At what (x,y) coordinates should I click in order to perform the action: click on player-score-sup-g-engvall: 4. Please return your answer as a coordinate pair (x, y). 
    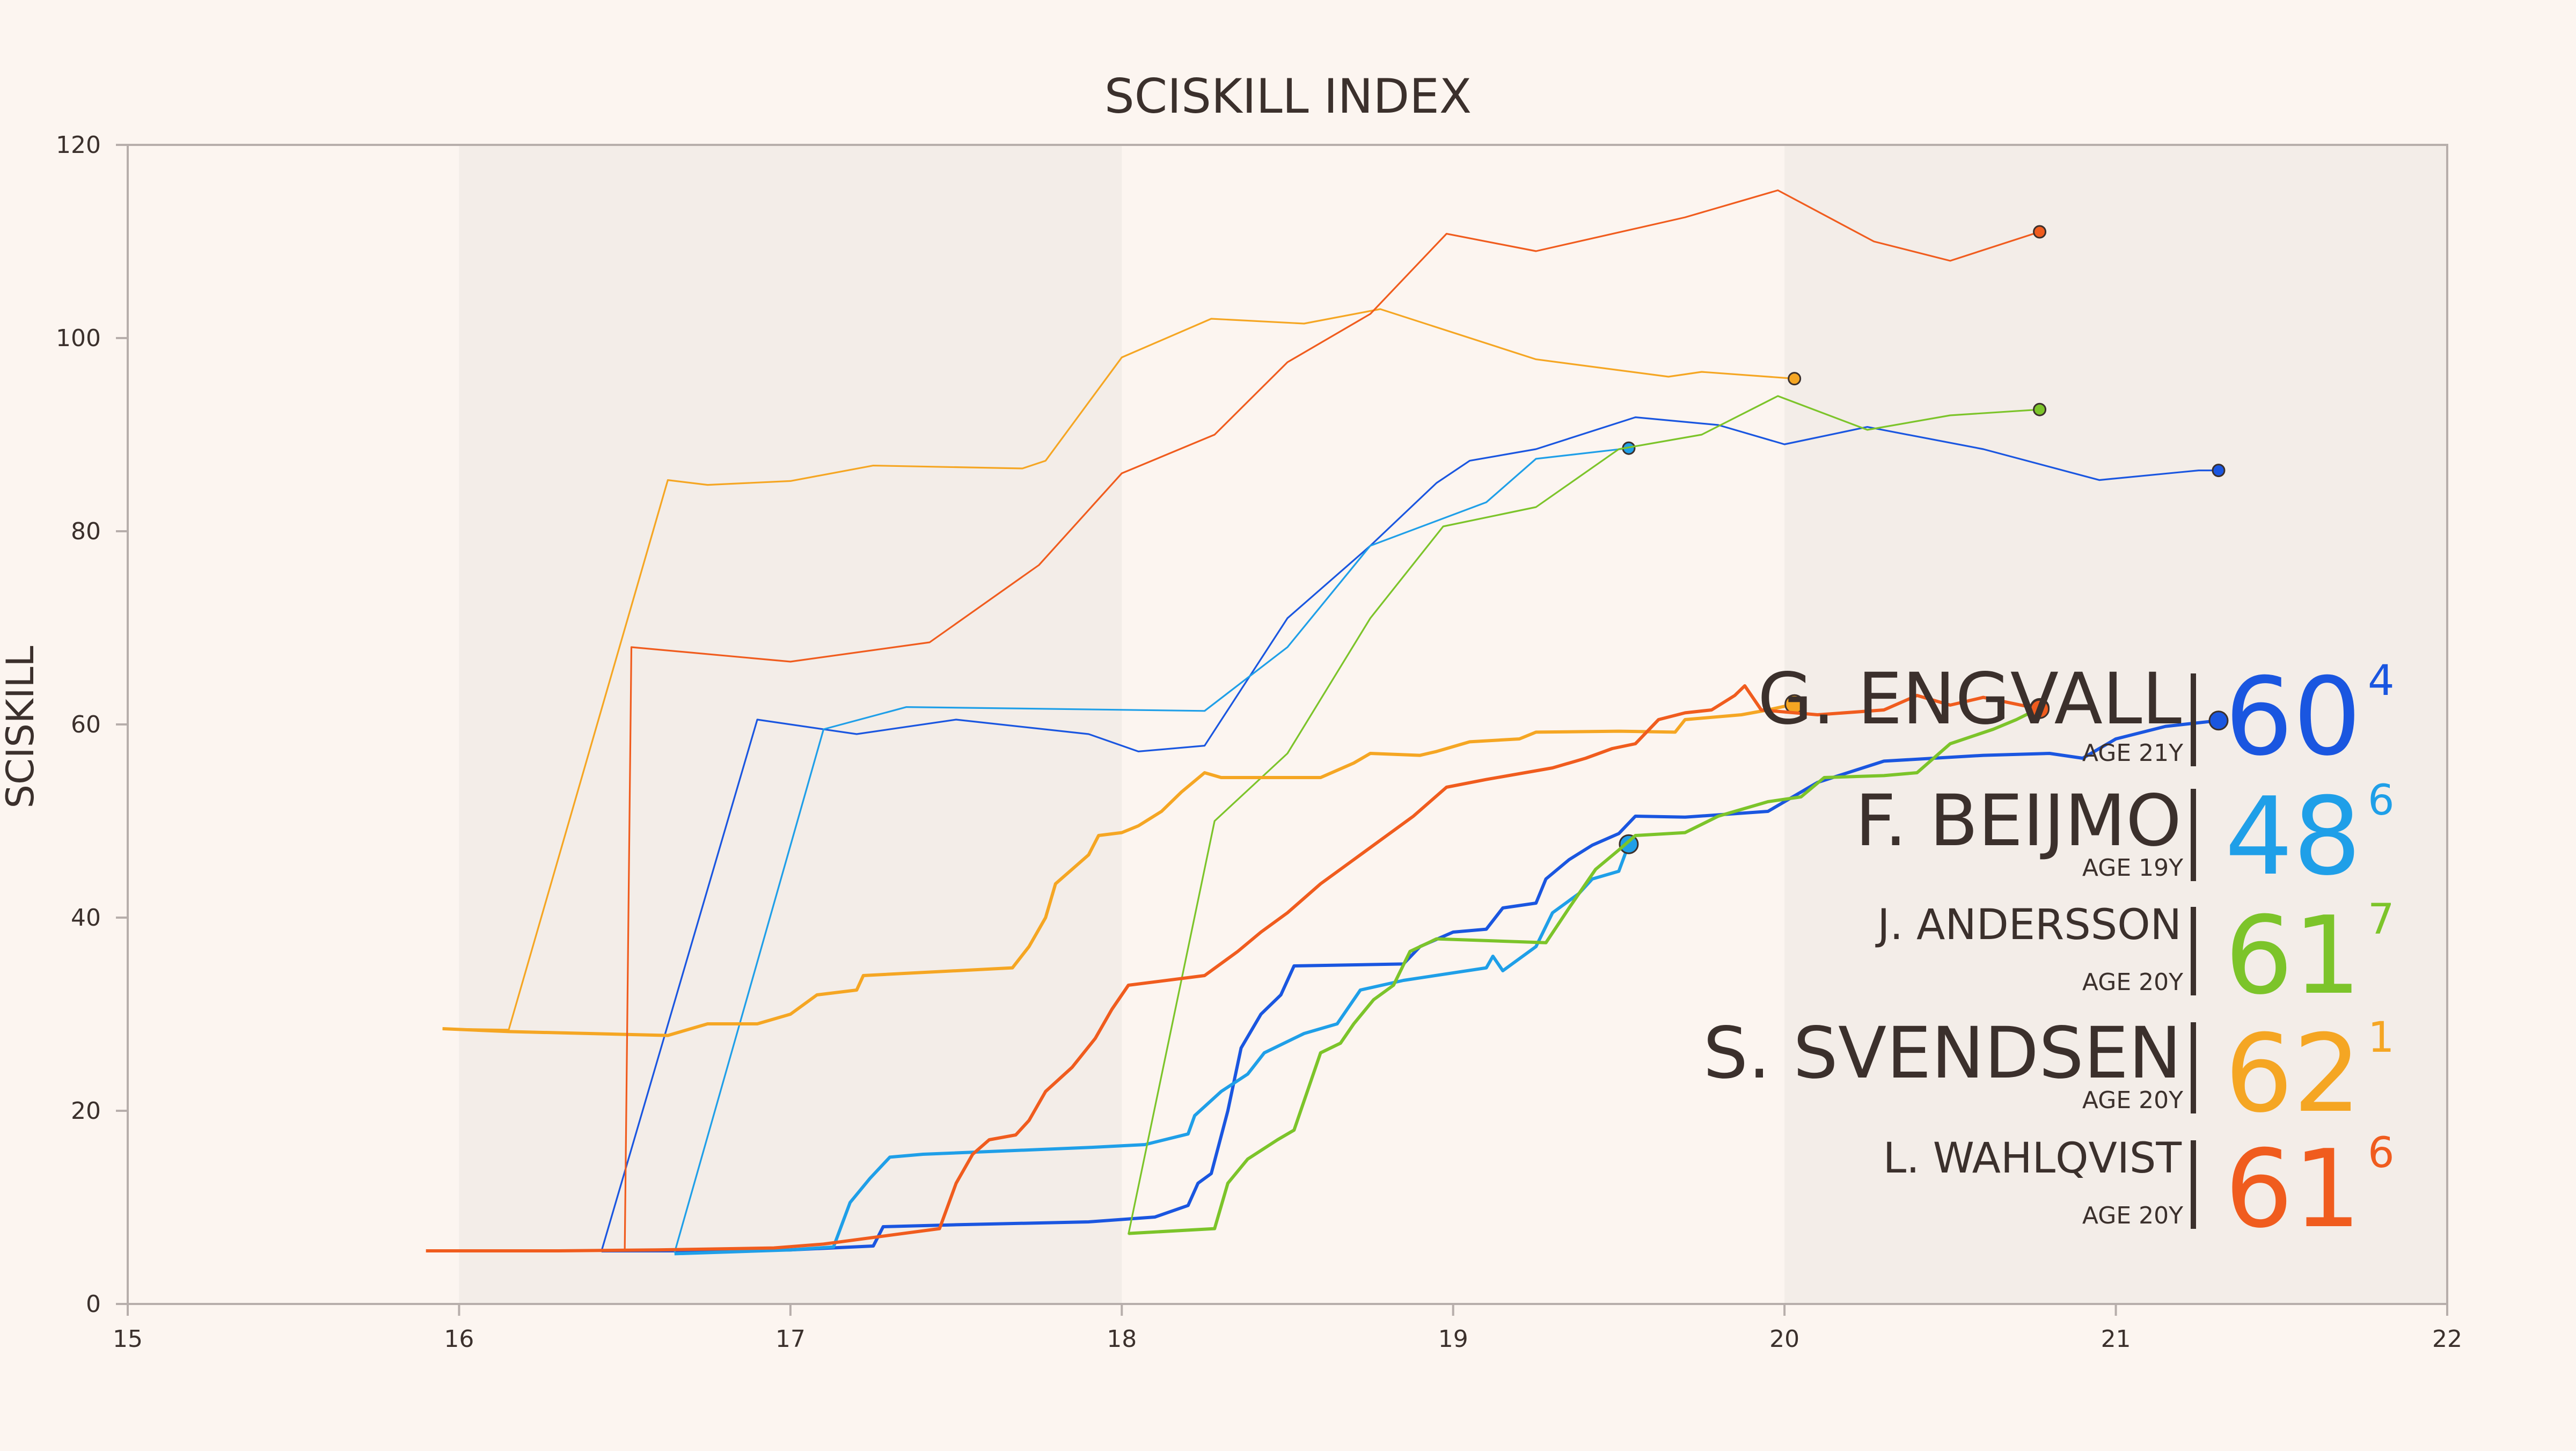
    Looking at the image, I should click on (2381, 681).